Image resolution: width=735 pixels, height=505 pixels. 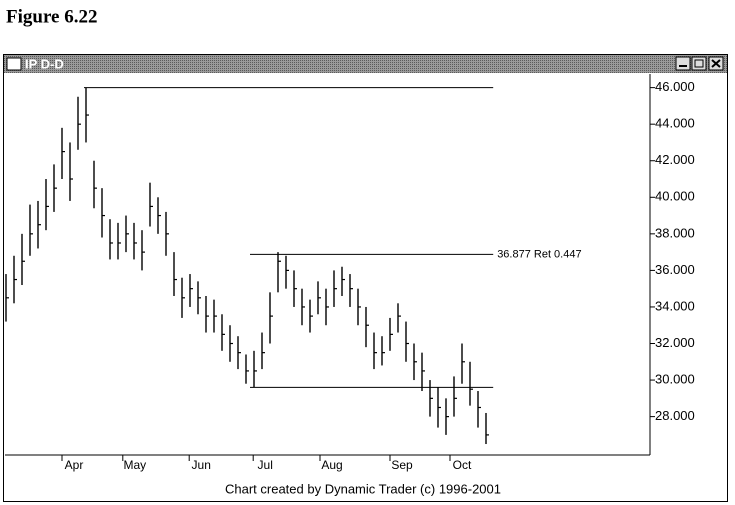 I want to click on window-icon, so click(x=14, y=64).